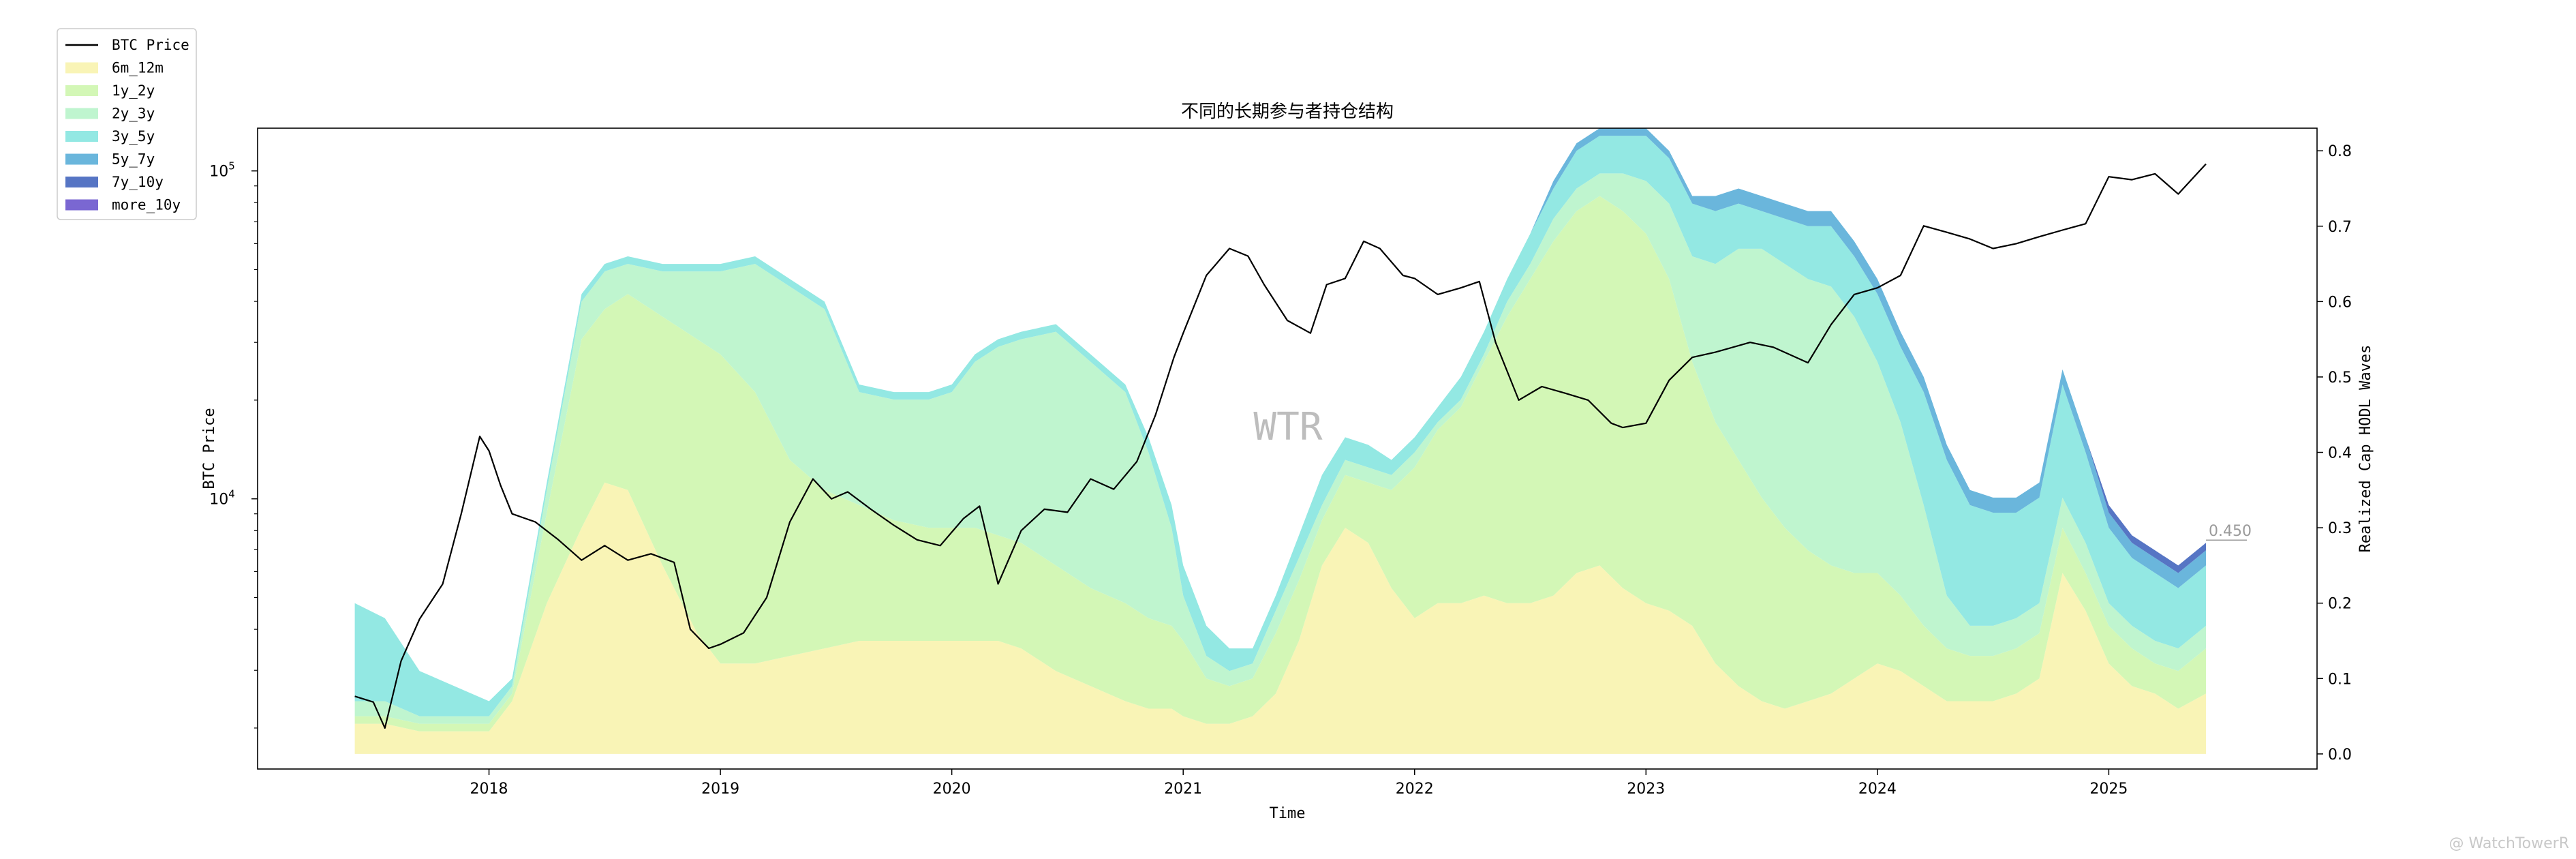 The width and height of the screenshot is (2576, 859). I want to click on legend-label: 7y_10y, so click(138, 182).